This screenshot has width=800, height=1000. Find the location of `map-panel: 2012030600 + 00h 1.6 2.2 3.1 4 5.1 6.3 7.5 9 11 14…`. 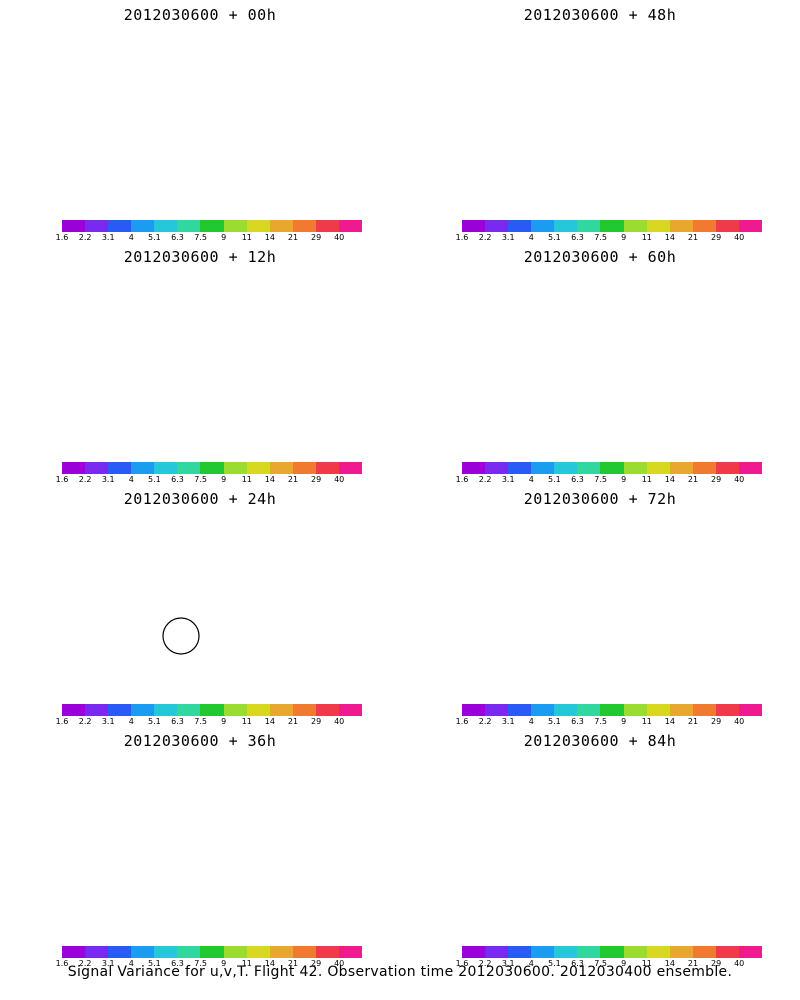

map-panel: 2012030600 + 00h 1.6 2.2 3.1 4 5.1 6.3 7.5 9 11 14… is located at coordinates (200, 122).